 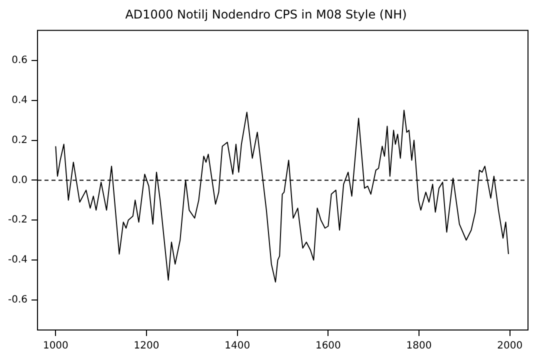 I want to click on y-tick-label: -0.4, so click(x=18, y=260).